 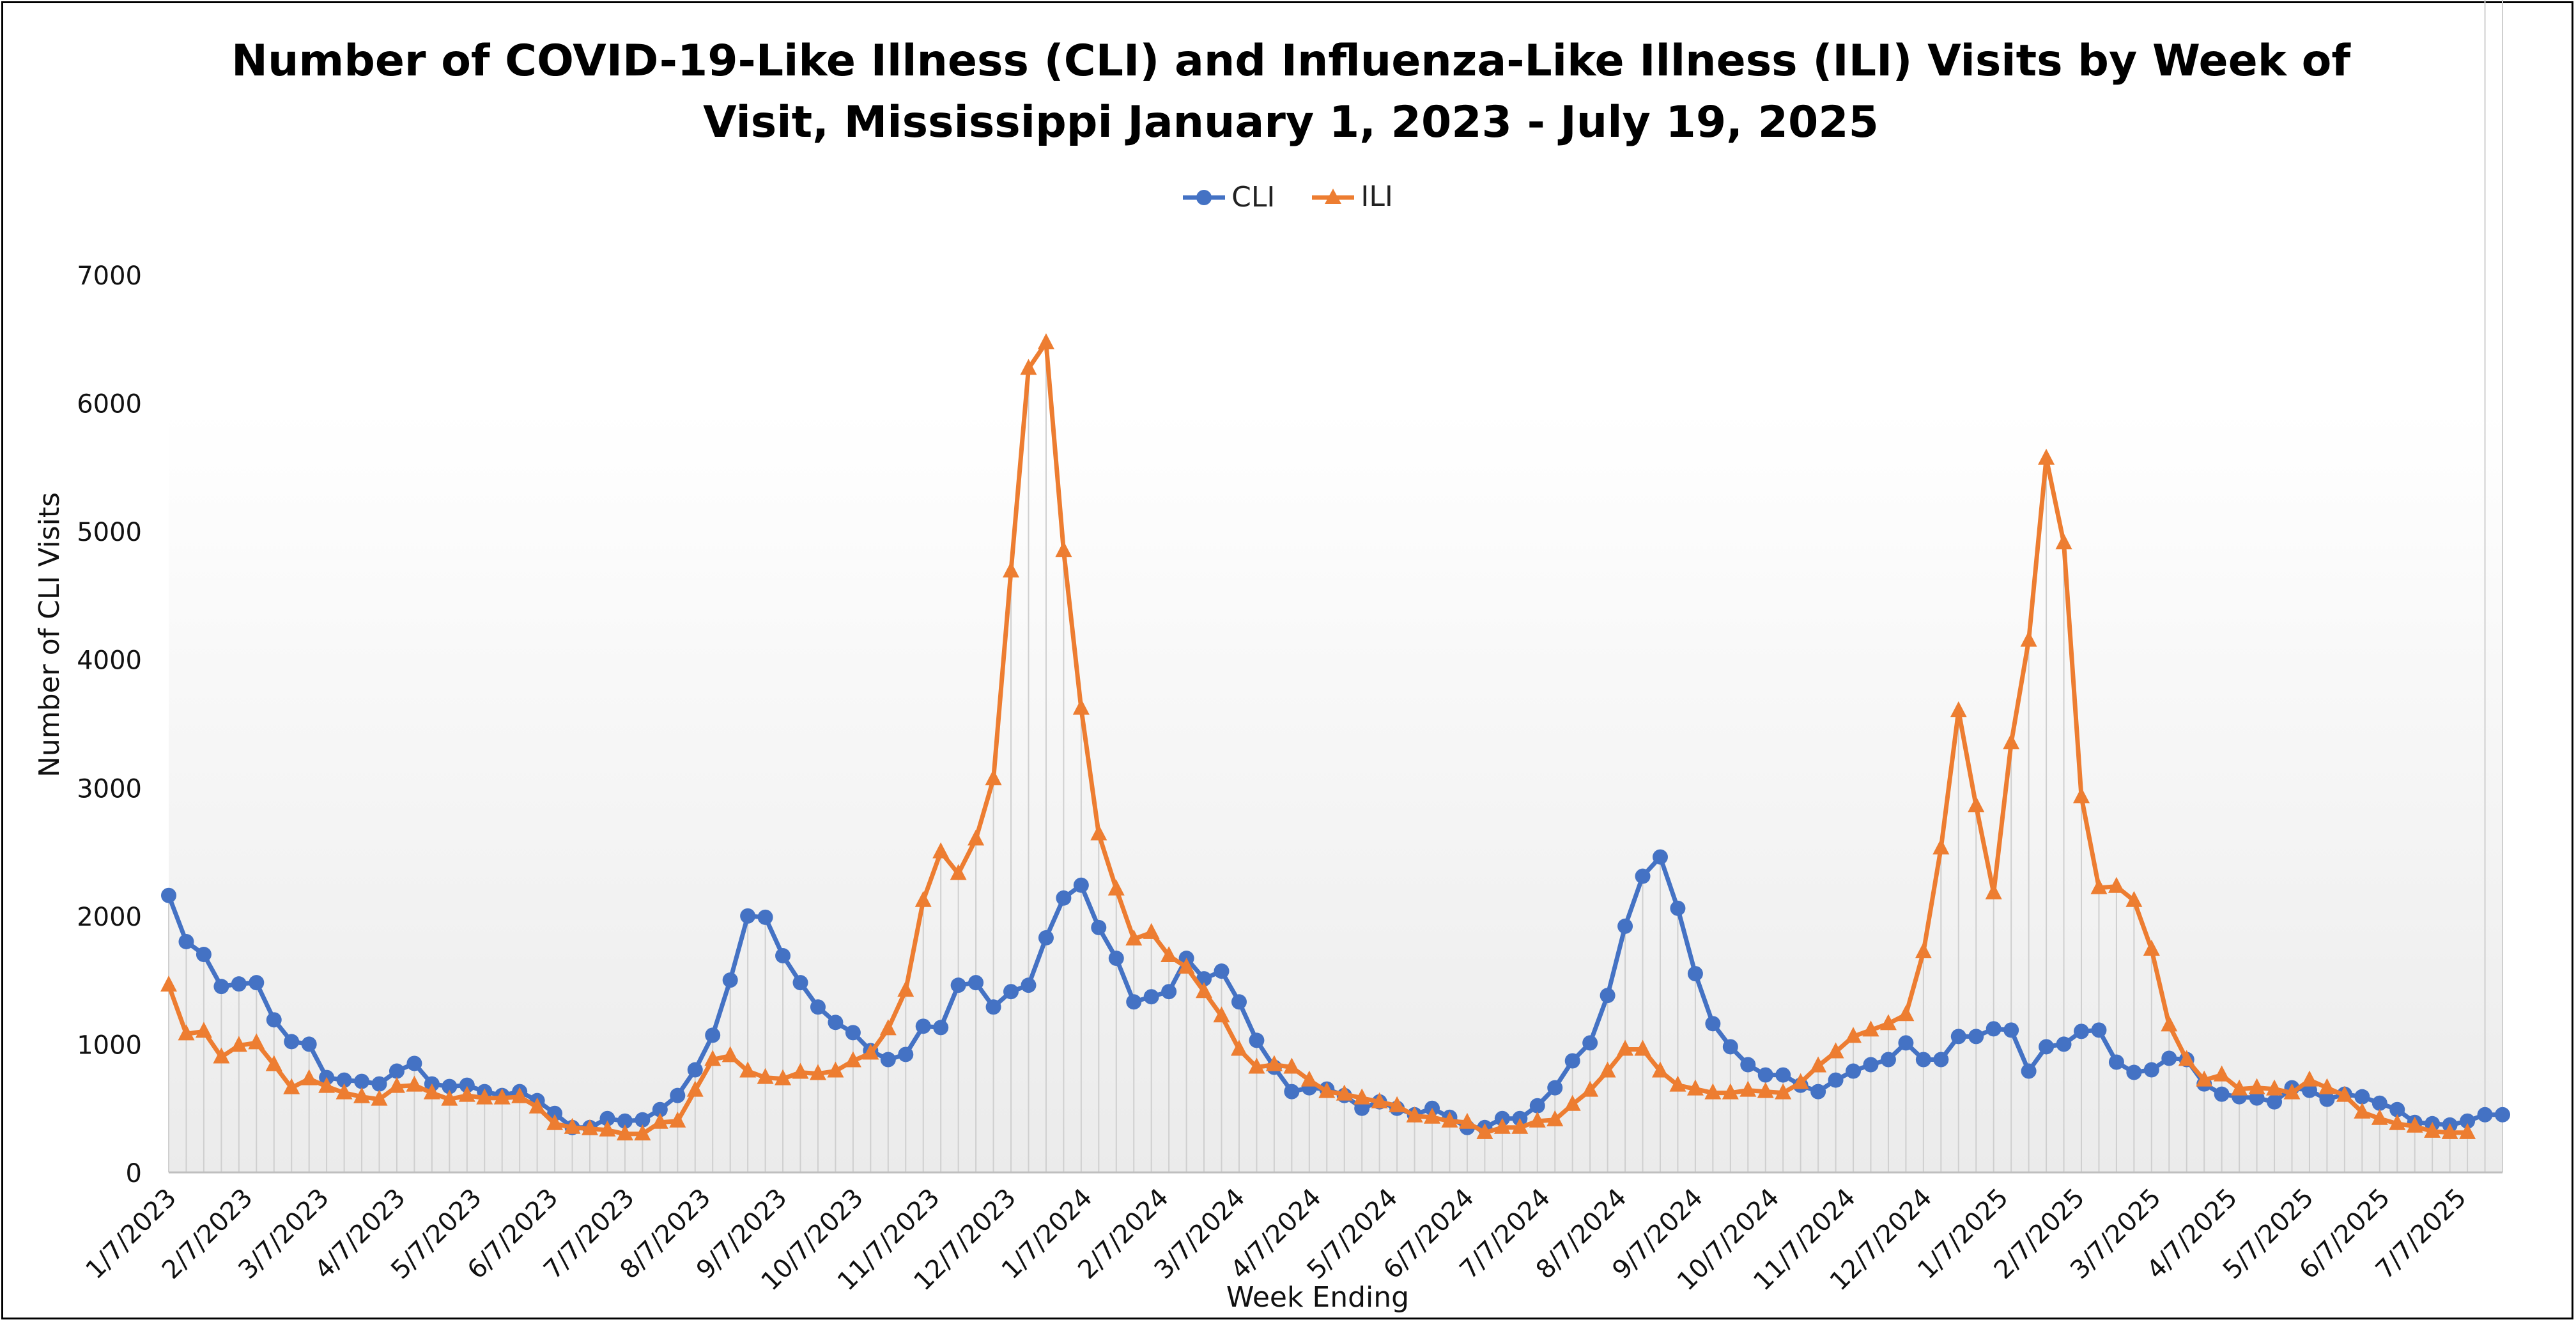 What do you see at coordinates (109, 917) in the screenshot?
I see `y-tick-label: 2000` at bounding box center [109, 917].